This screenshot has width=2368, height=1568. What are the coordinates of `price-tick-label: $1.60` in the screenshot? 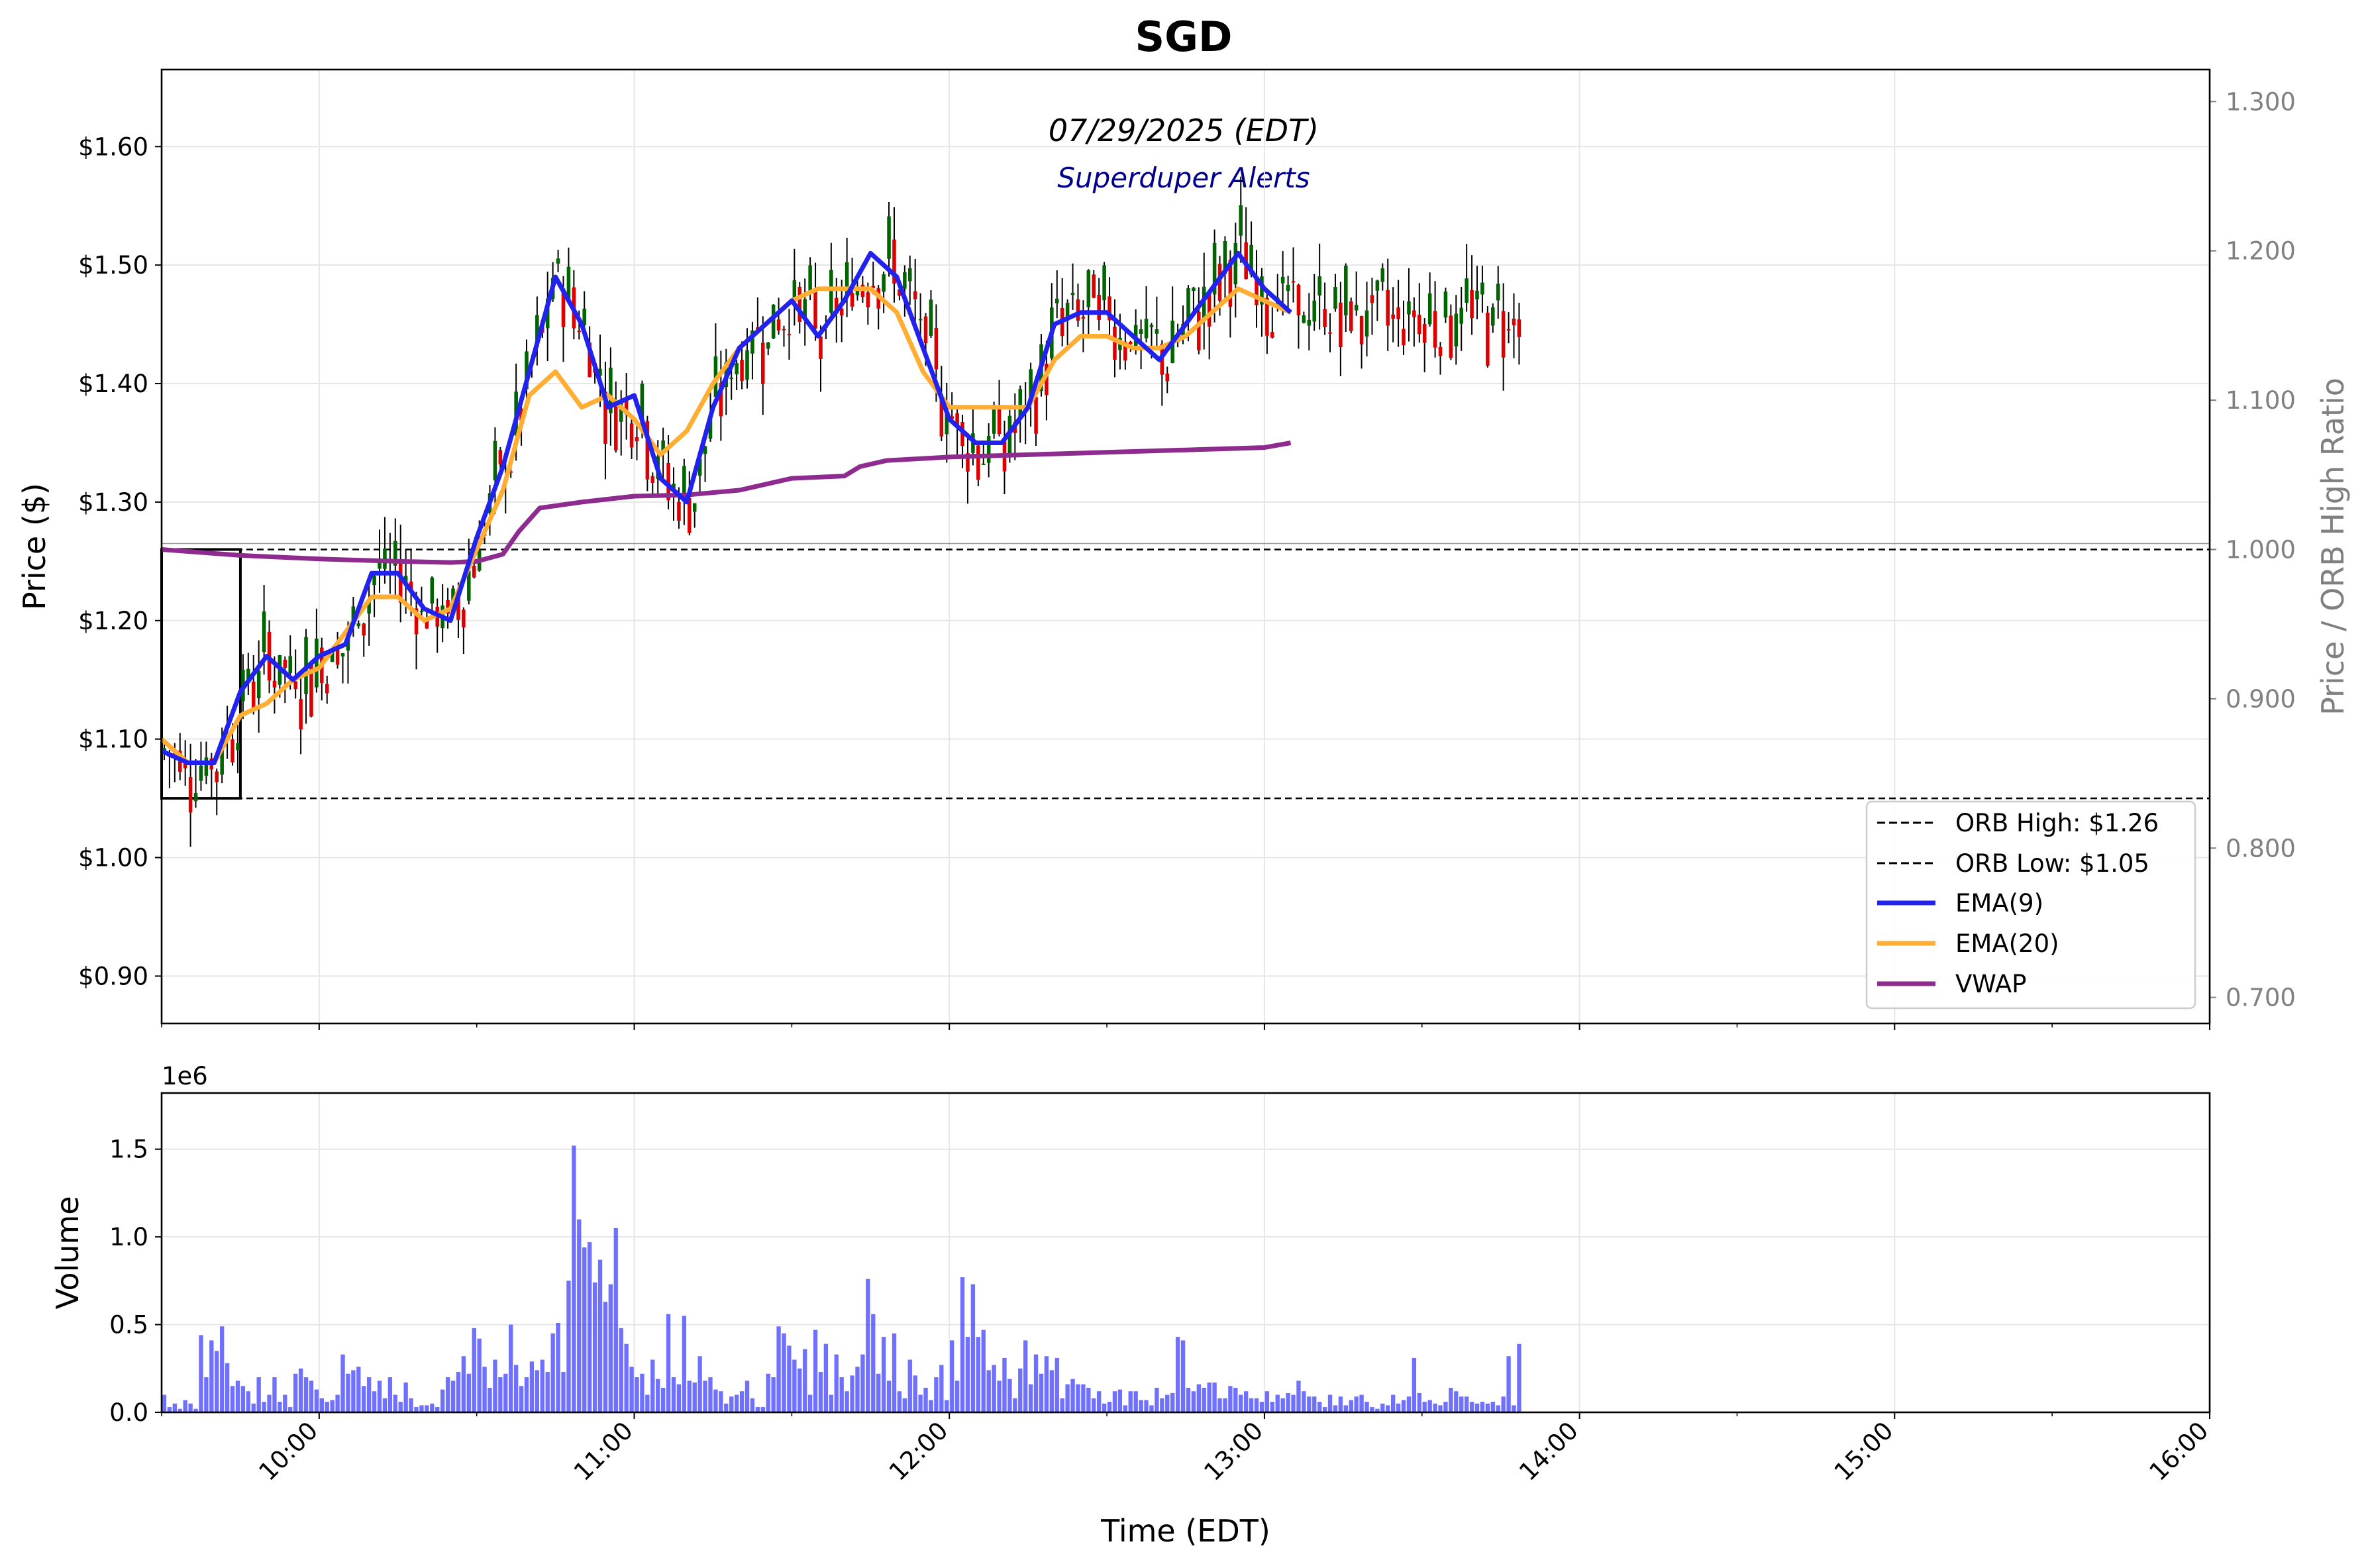 It's located at (113, 146).